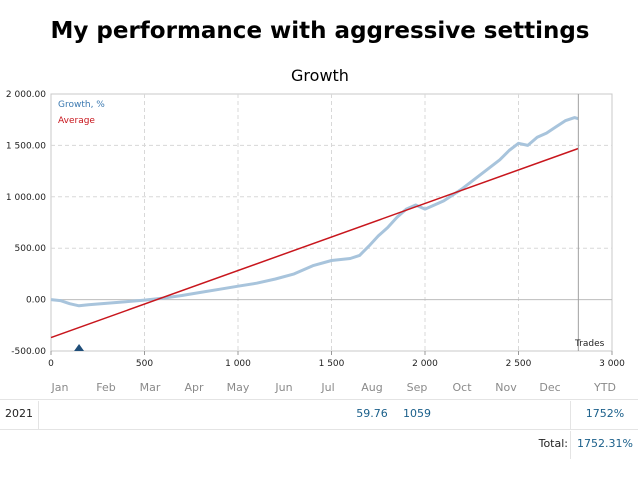 The height and width of the screenshot is (480, 640). I want to click on month-header: Jul, so click(328, 387).